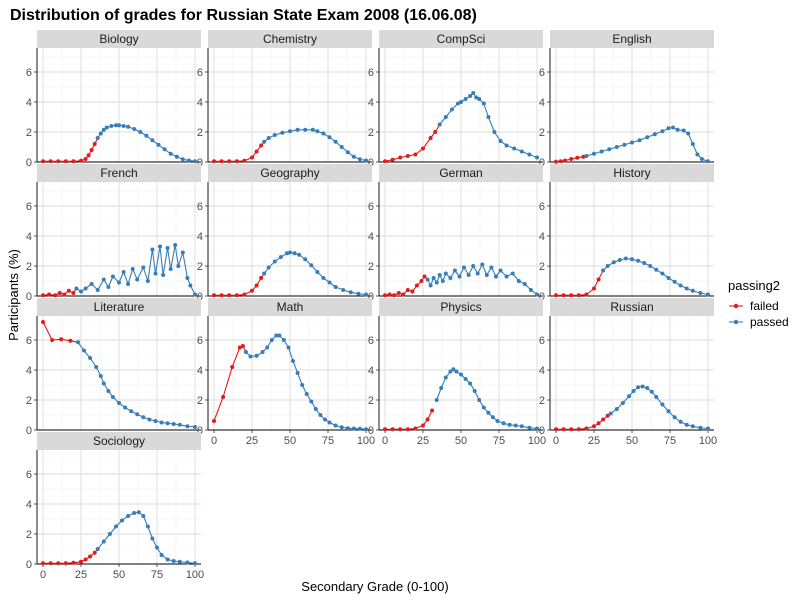 The width and height of the screenshot is (800, 600). What do you see at coordinates (290, 39) in the screenshot?
I see `strip-chemistry` at bounding box center [290, 39].